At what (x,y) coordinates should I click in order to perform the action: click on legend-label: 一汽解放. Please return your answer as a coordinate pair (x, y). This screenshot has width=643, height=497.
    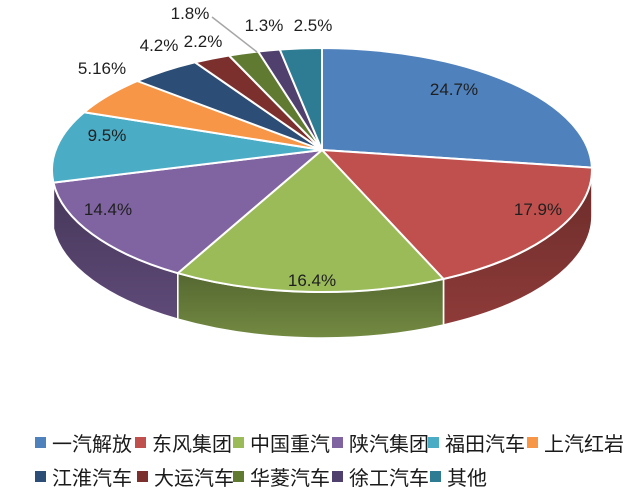
    Looking at the image, I should click on (92, 444).